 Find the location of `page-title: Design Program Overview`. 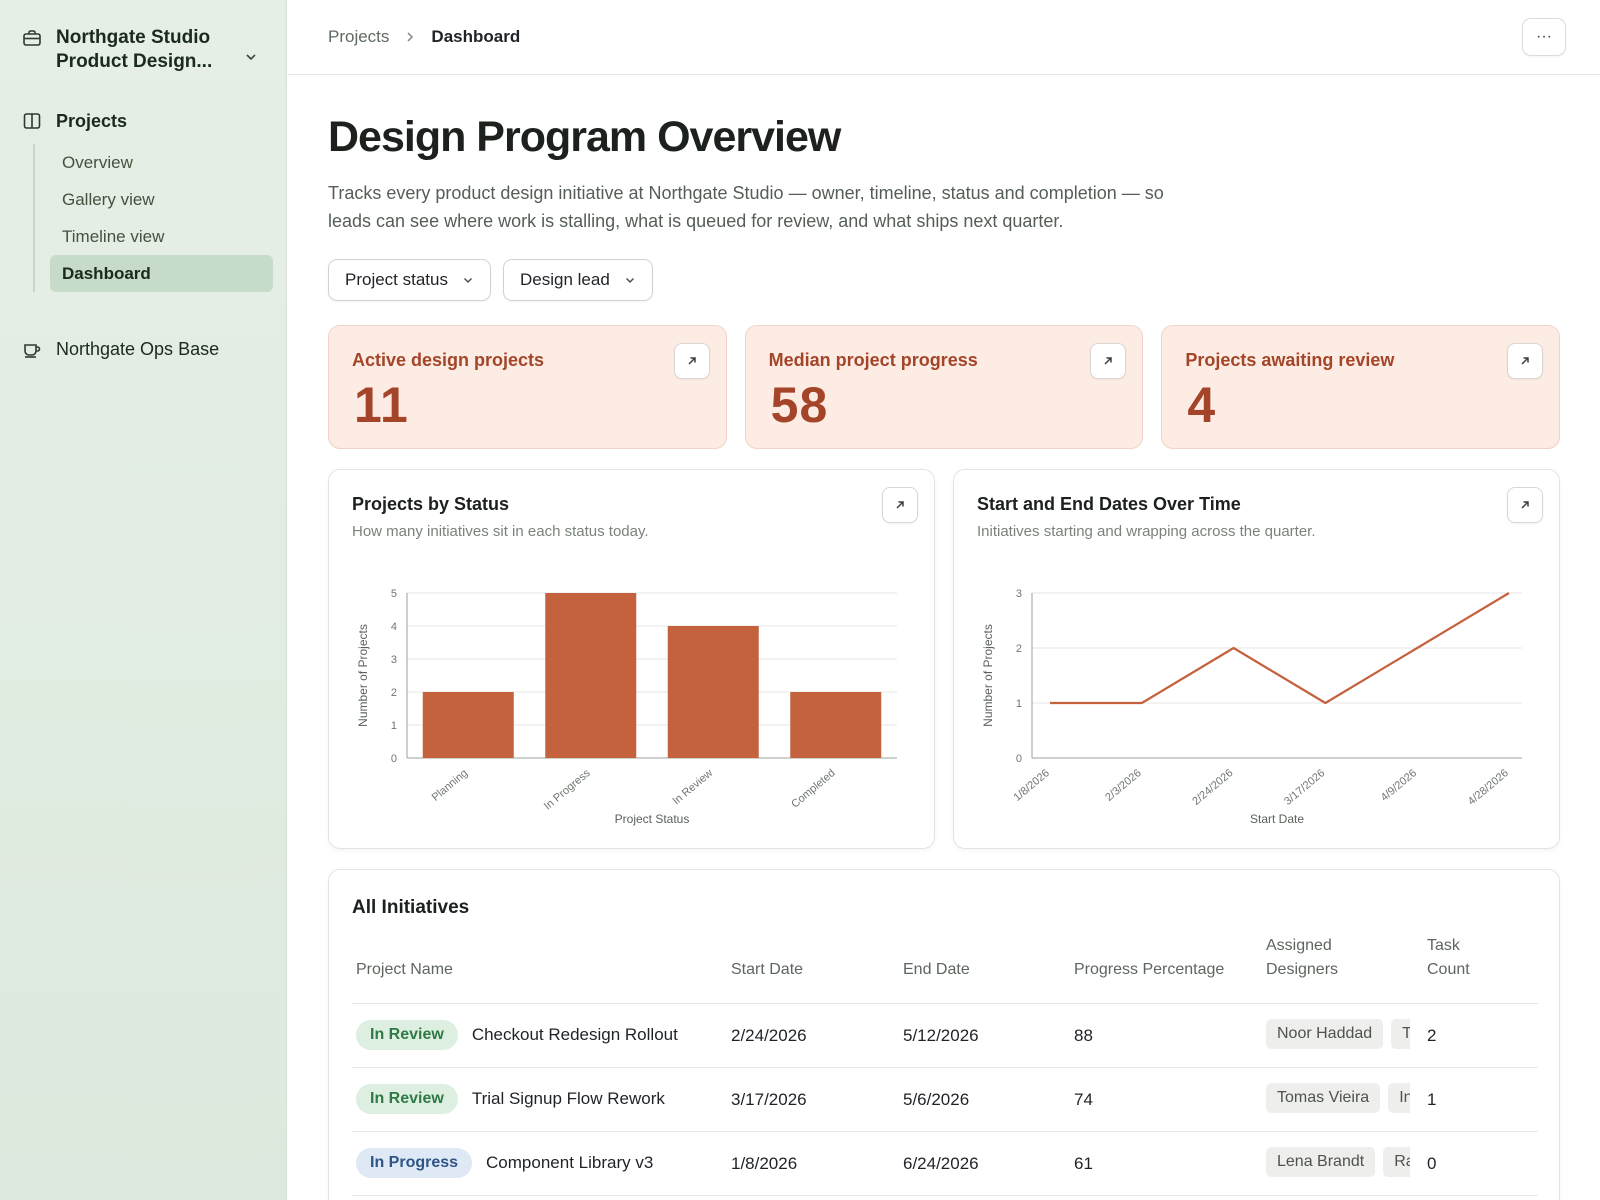

page-title: Design Program Overview is located at coordinates (584, 137).